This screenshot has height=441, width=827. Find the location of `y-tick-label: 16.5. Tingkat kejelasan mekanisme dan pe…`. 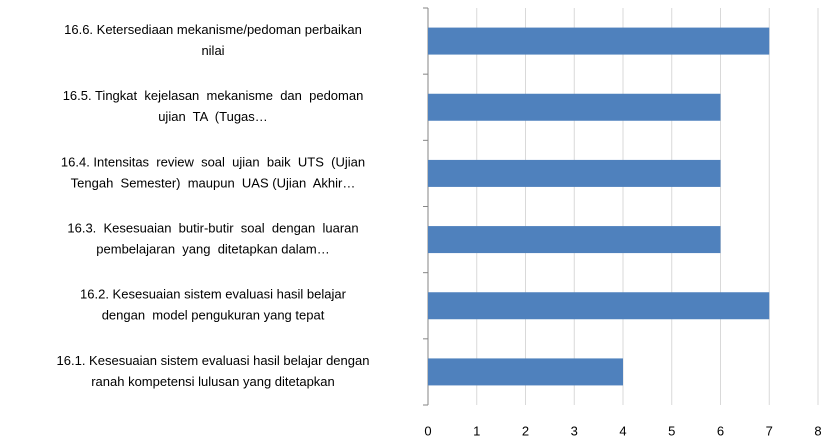

y-tick-label: 16.5. Tingkat kejelasan mekanisme dan pe… is located at coordinates (213, 95).